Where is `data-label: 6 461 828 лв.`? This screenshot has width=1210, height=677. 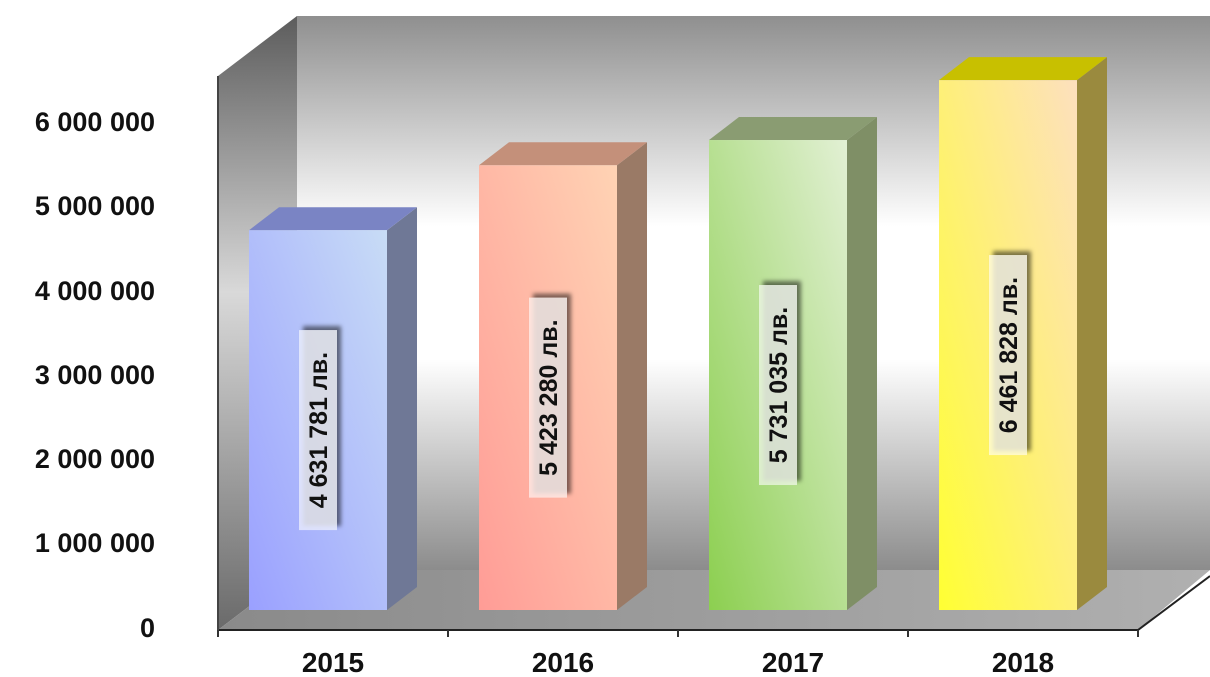
data-label: 6 461 828 лв. is located at coordinates (1008, 355).